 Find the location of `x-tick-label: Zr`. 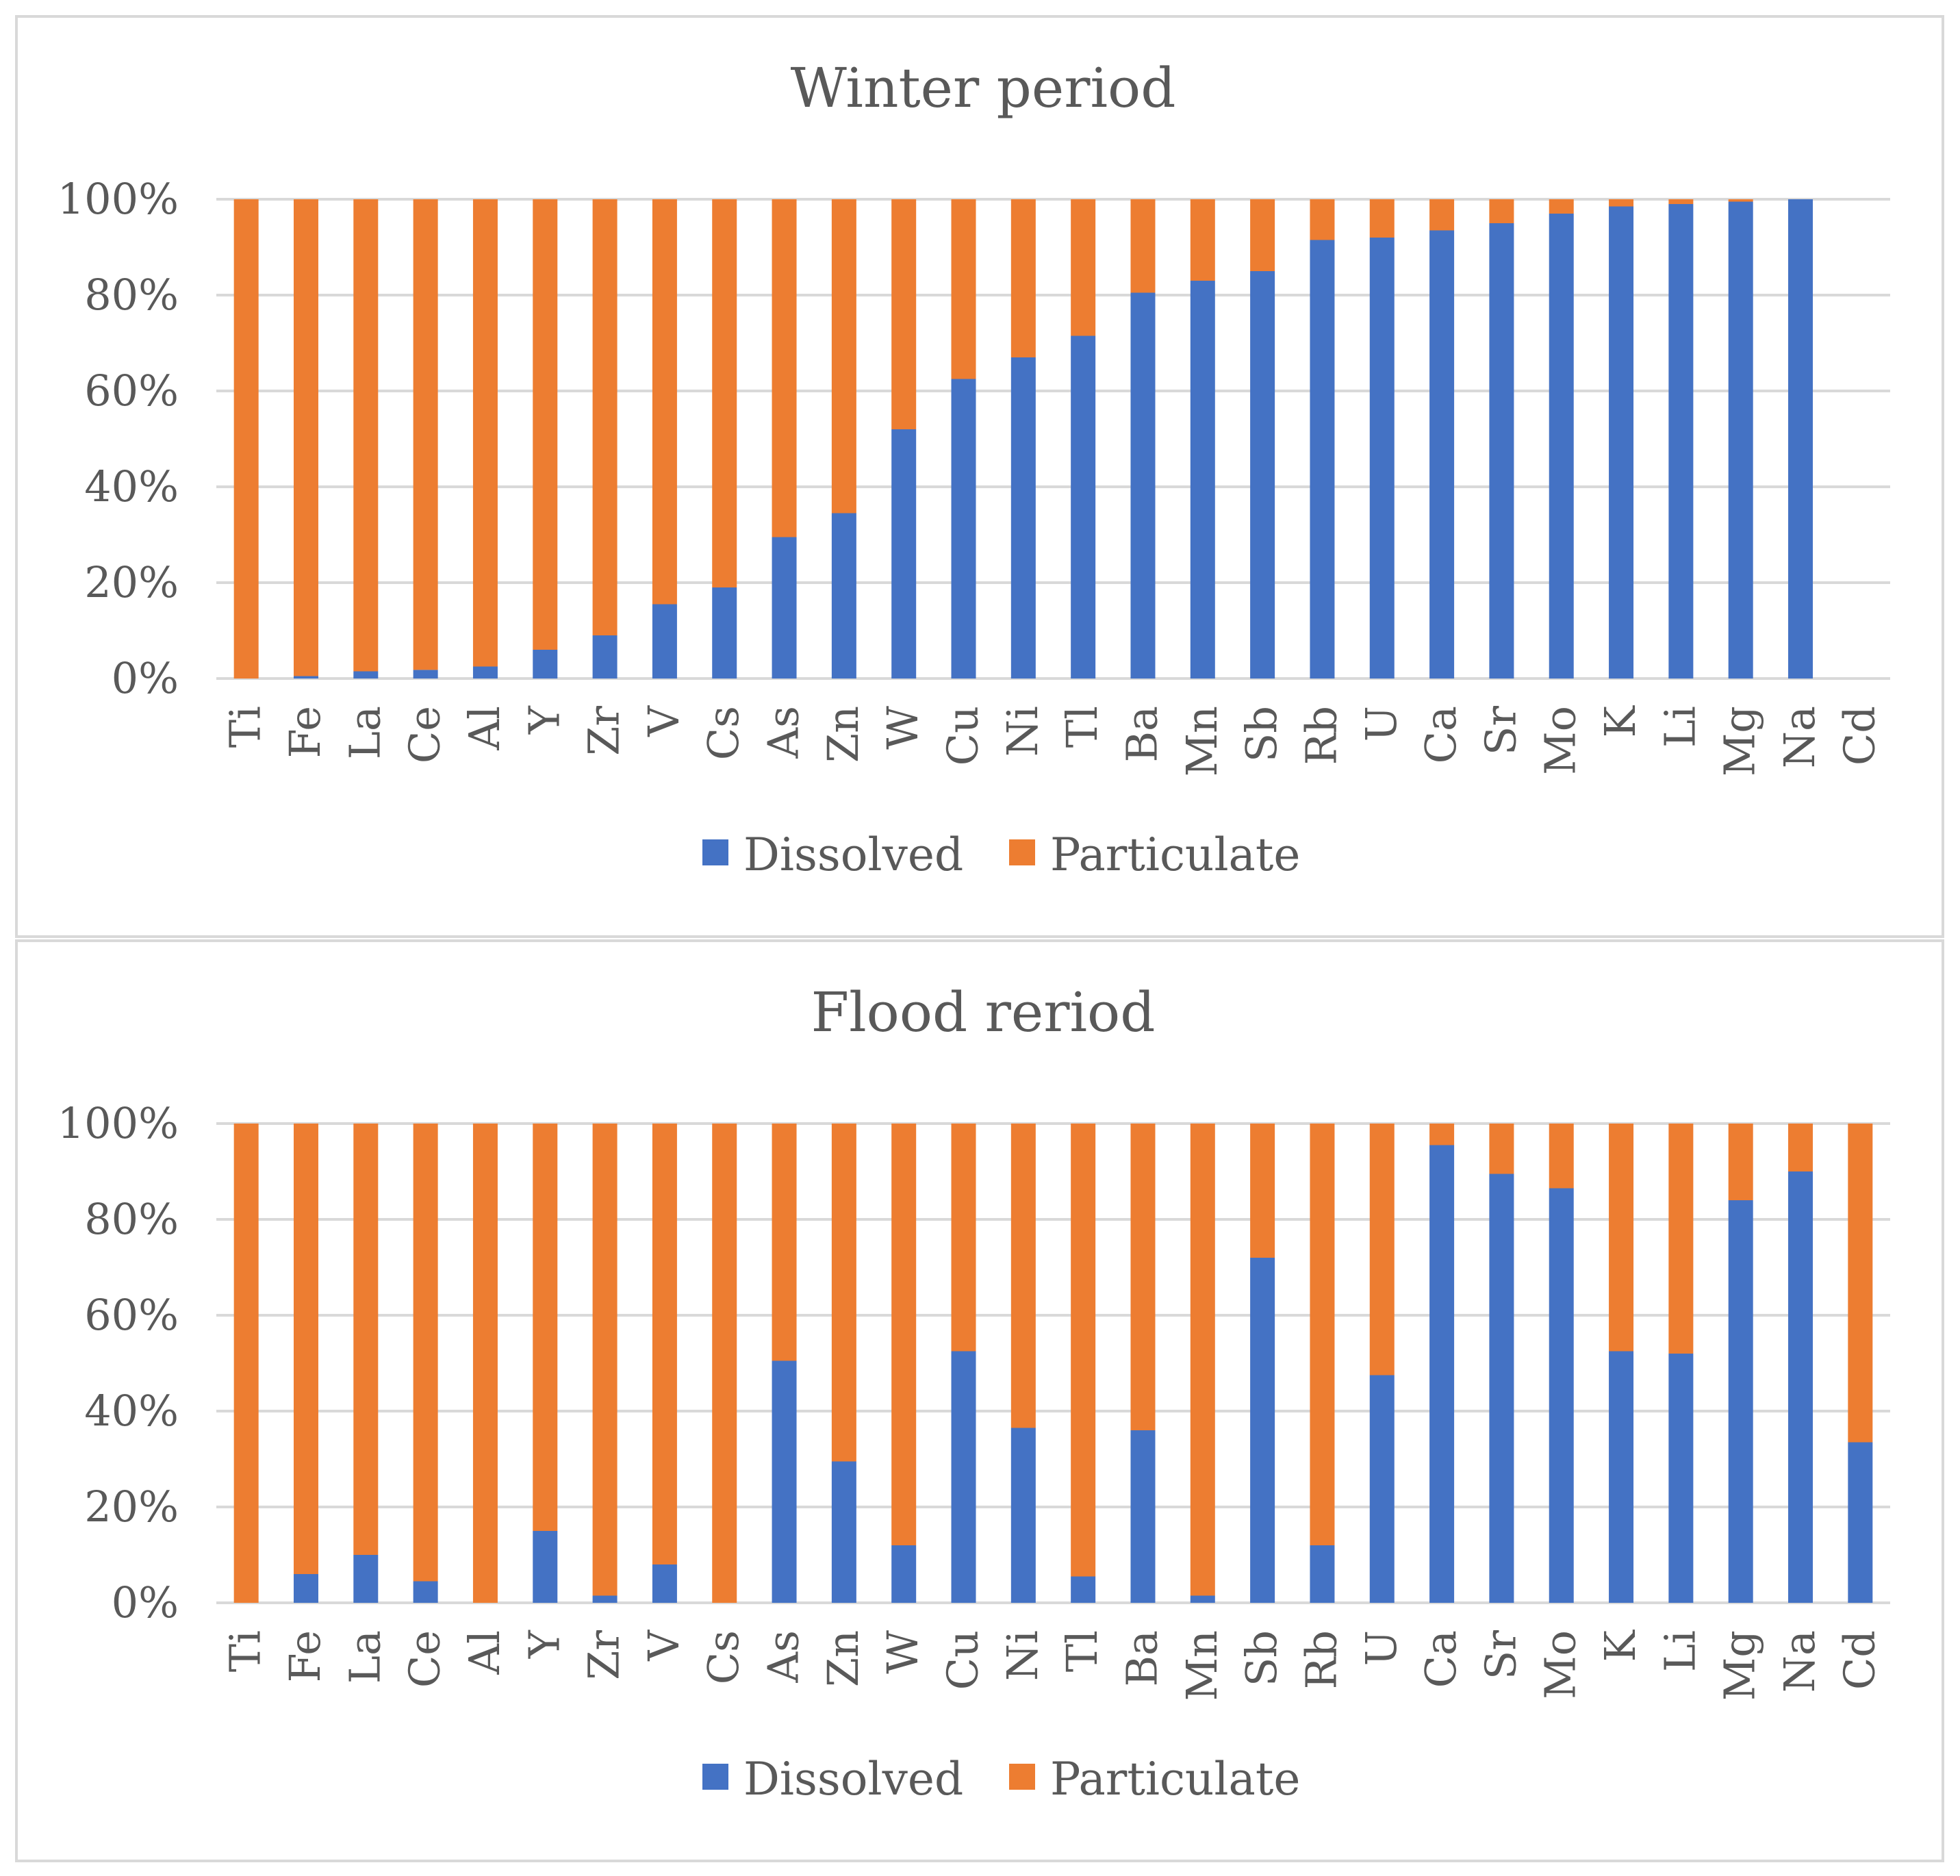

x-tick-label: Zr is located at coordinates (604, 1655).